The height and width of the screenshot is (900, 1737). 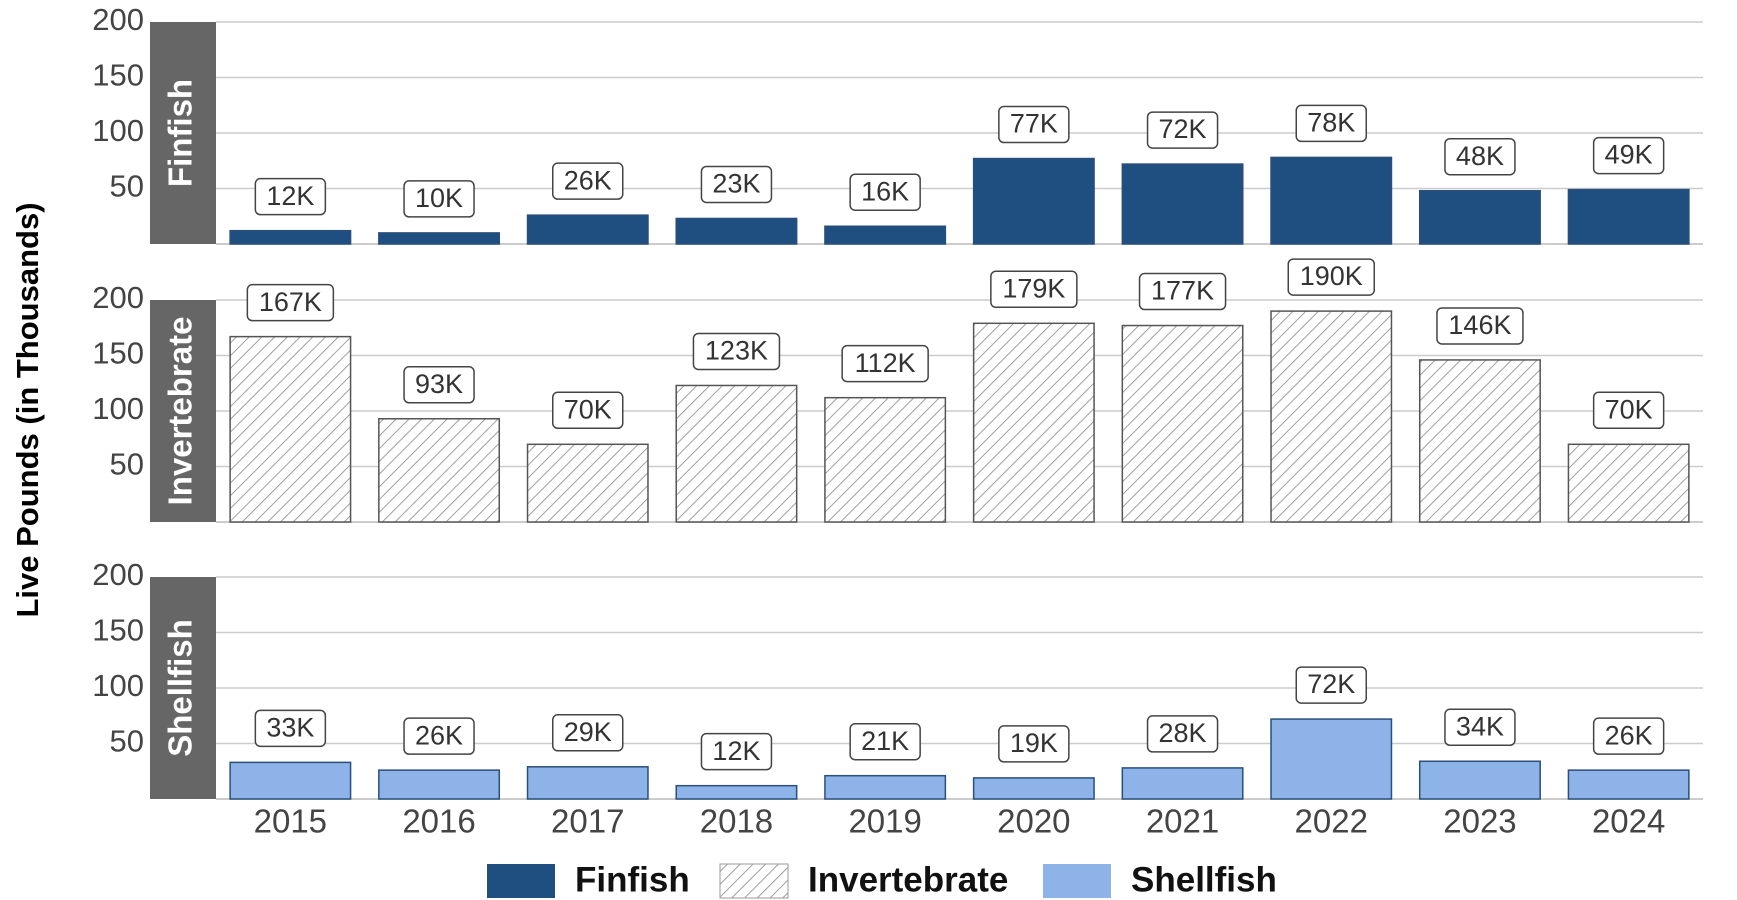 I want to click on legend-label: Finfish, so click(x=632, y=879).